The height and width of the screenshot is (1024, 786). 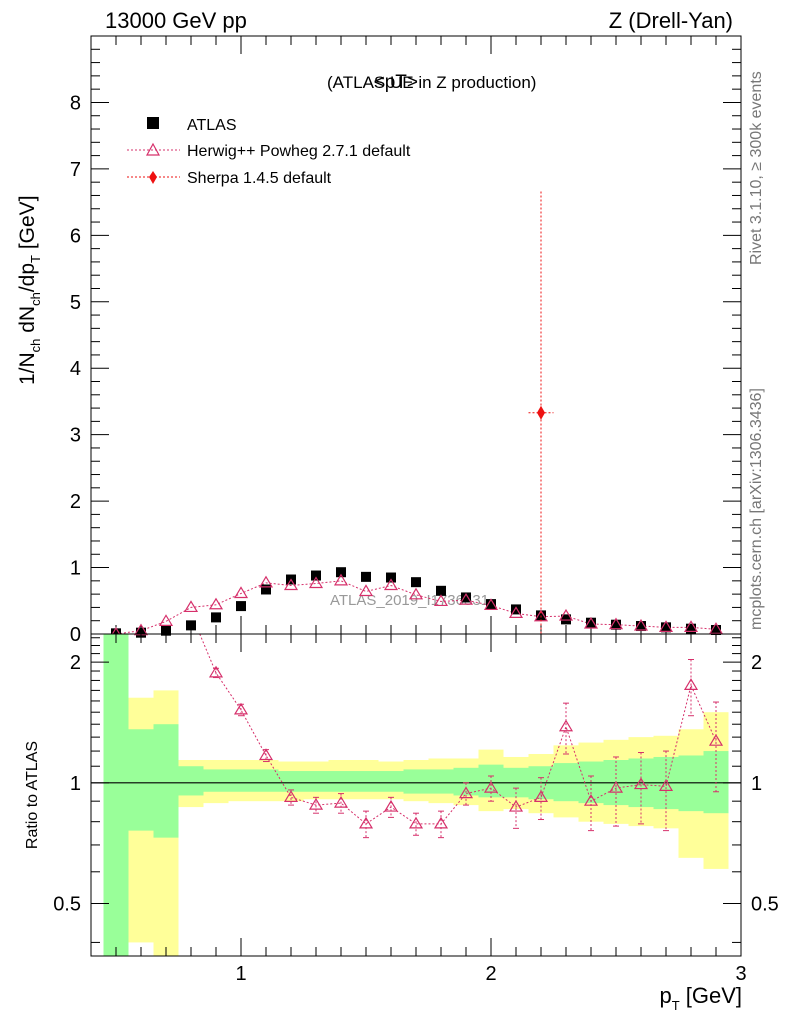 What do you see at coordinates (299, 151) in the screenshot?
I see `legend-herwig-label: Herwig++ Powheg 2.7.1 default` at bounding box center [299, 151].